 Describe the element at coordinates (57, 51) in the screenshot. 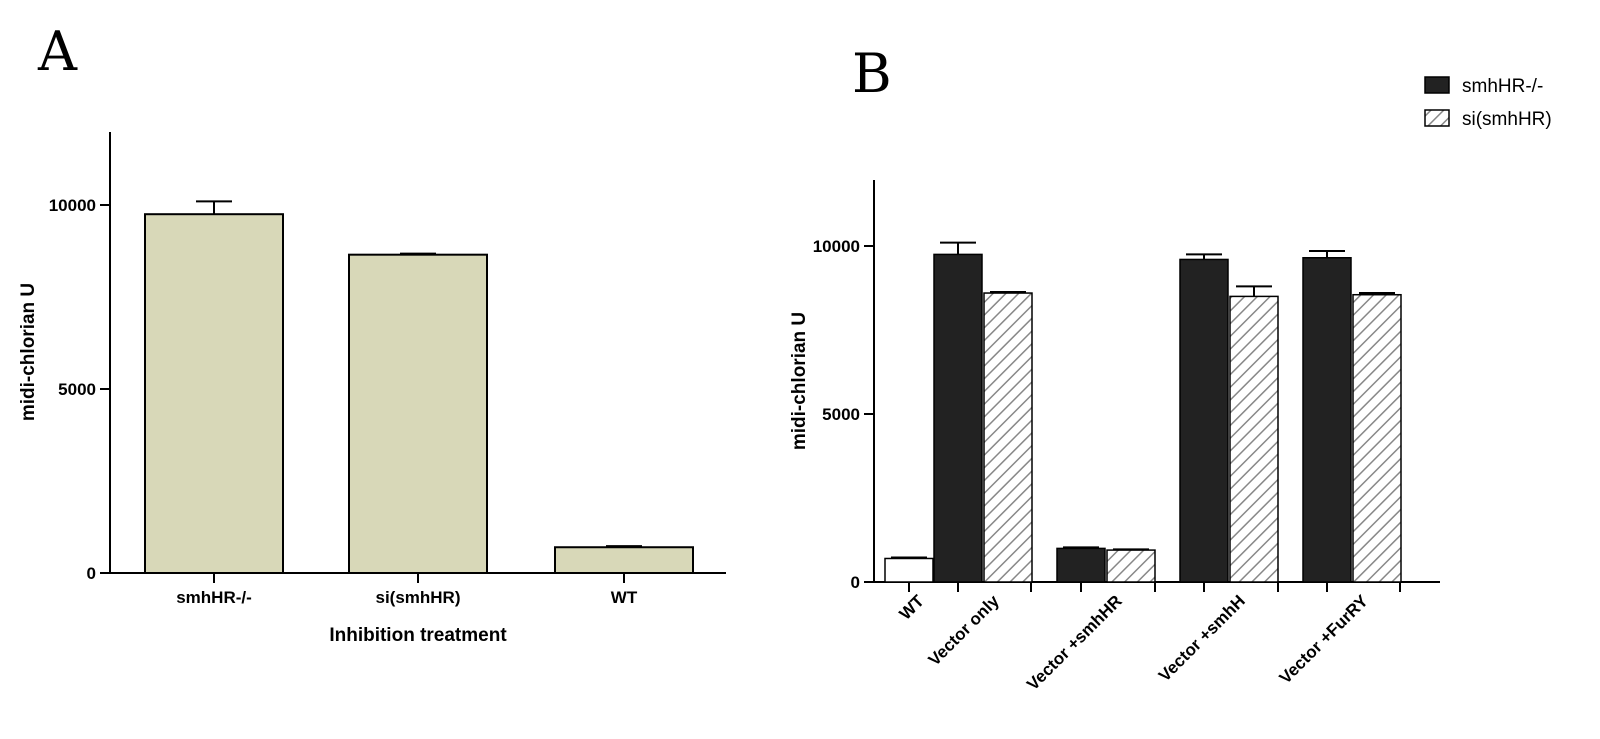

I see `panel-a-letter: A` at that location.